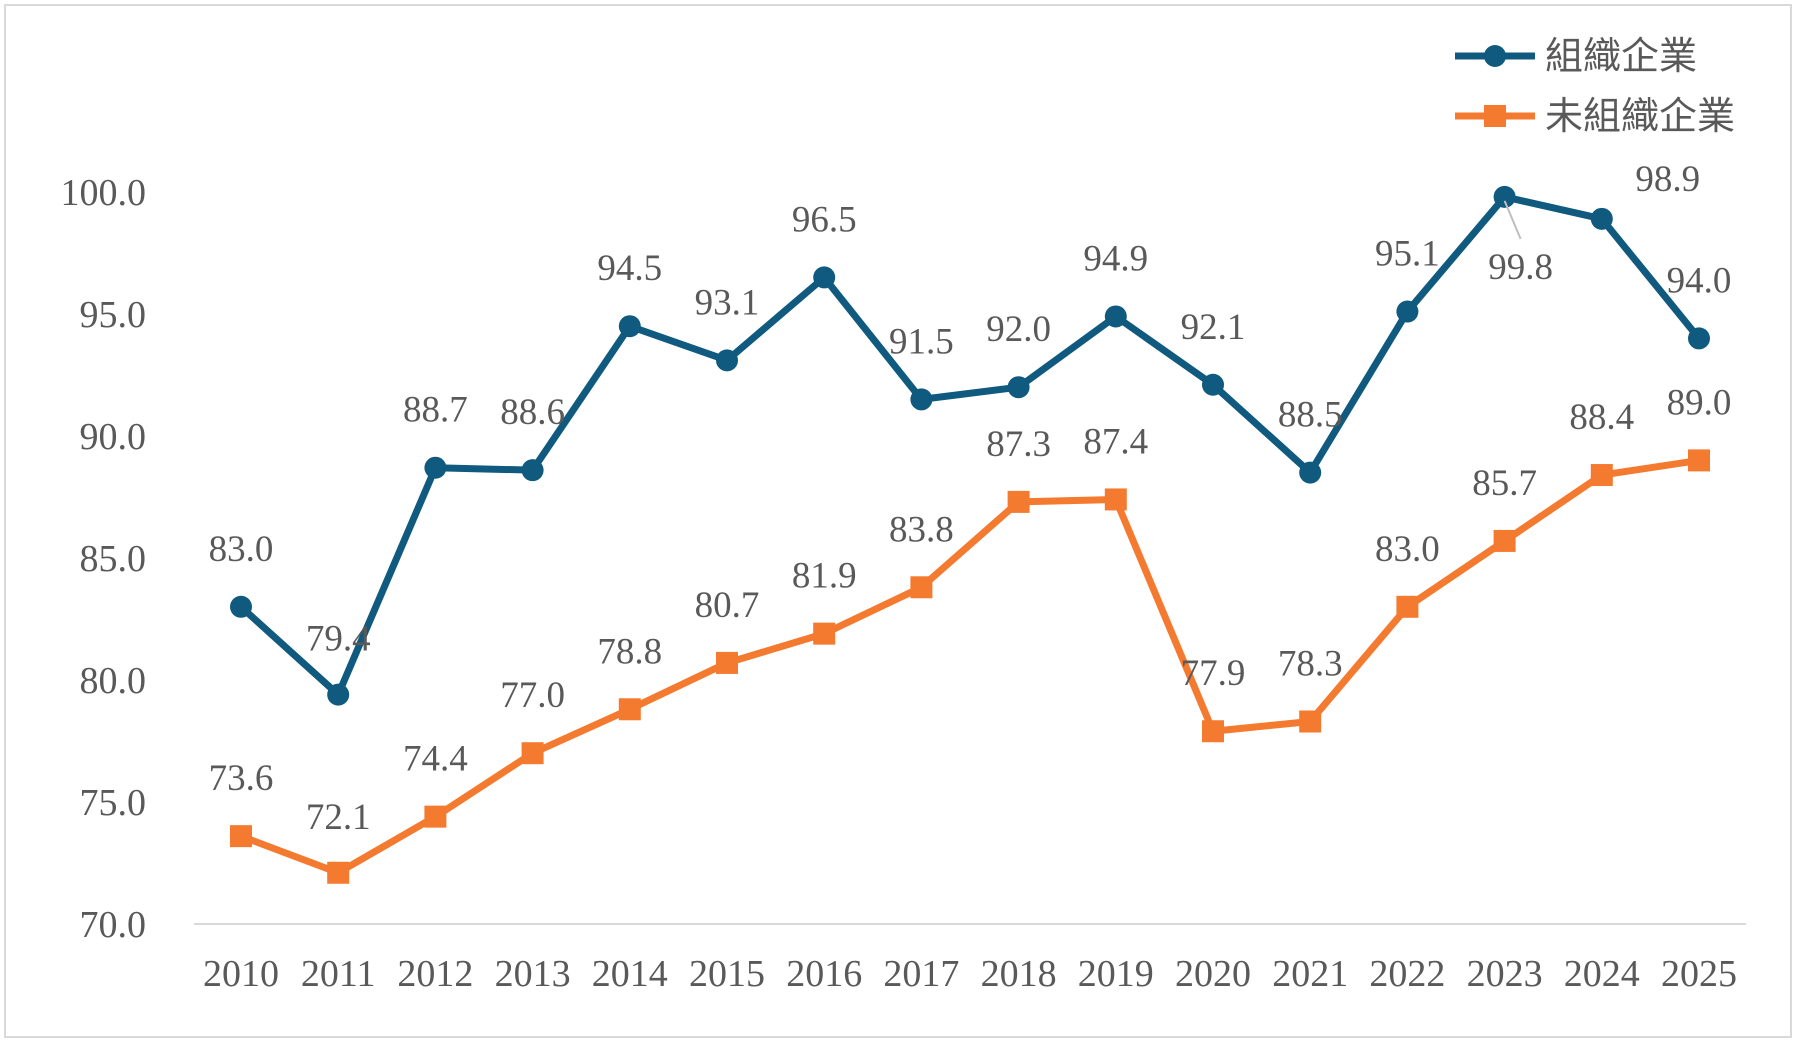  I want to click on x-tick-label: 2020, so click(1213, 974).